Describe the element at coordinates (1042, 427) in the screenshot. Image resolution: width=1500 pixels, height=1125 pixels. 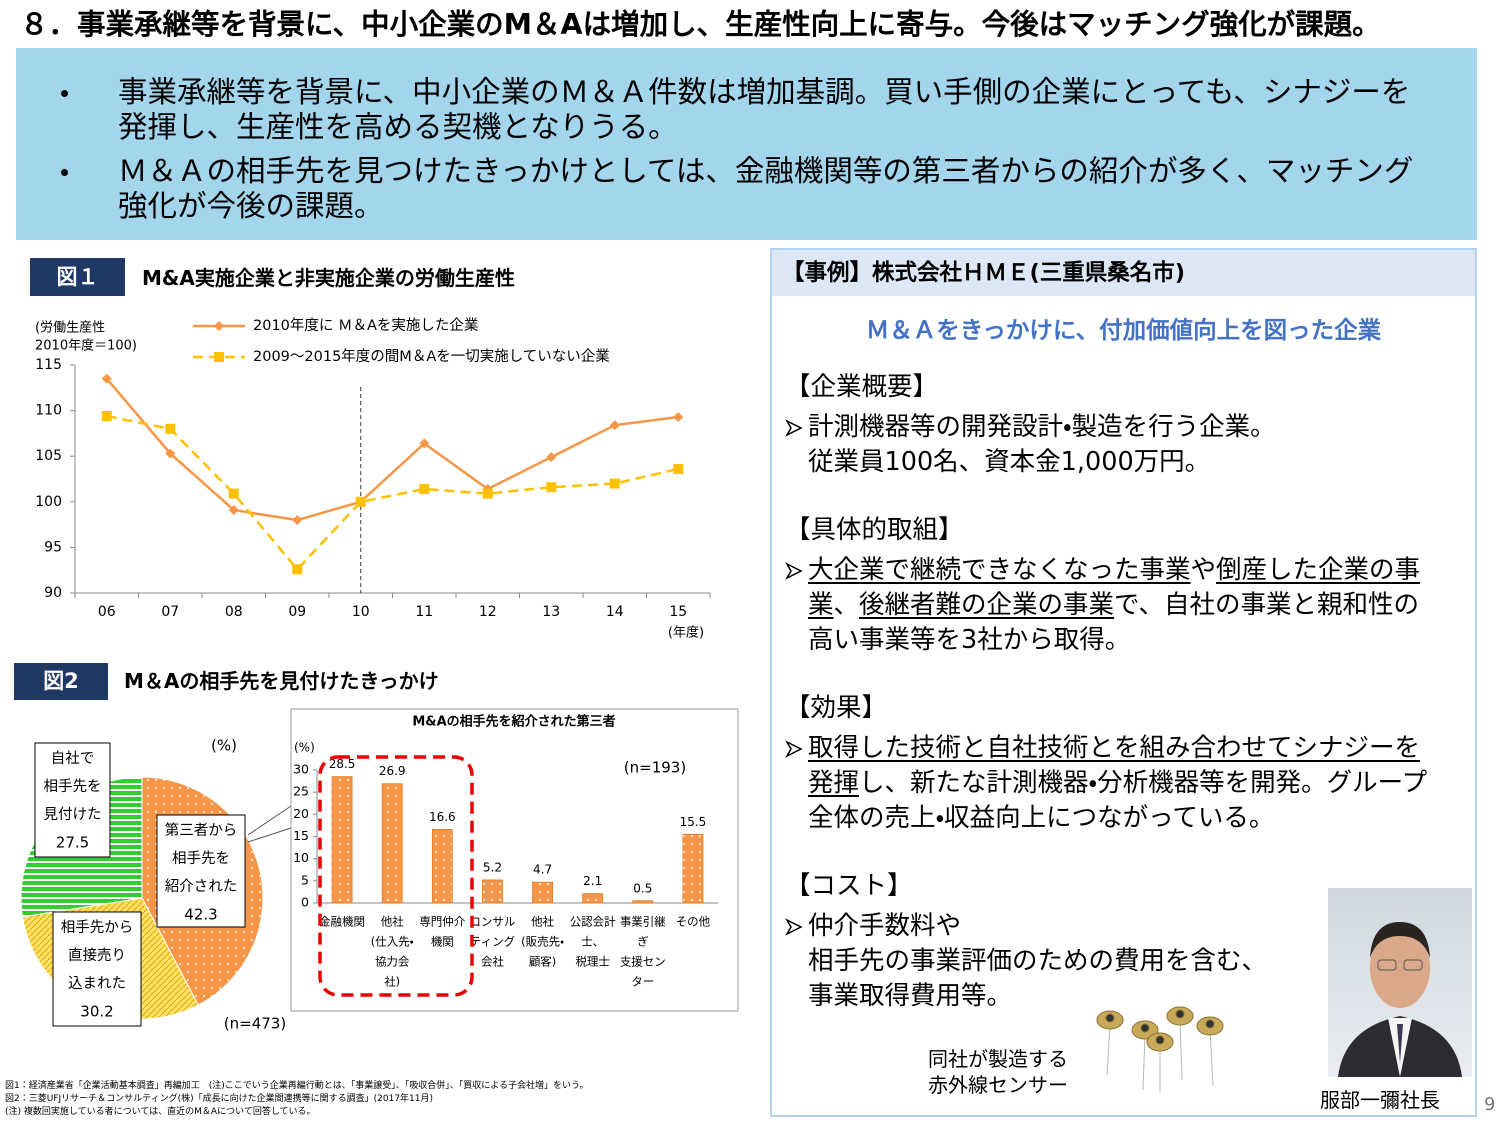
I see `text-segment: 計測機器等の開発設計・製造を行う企業。` at that location.